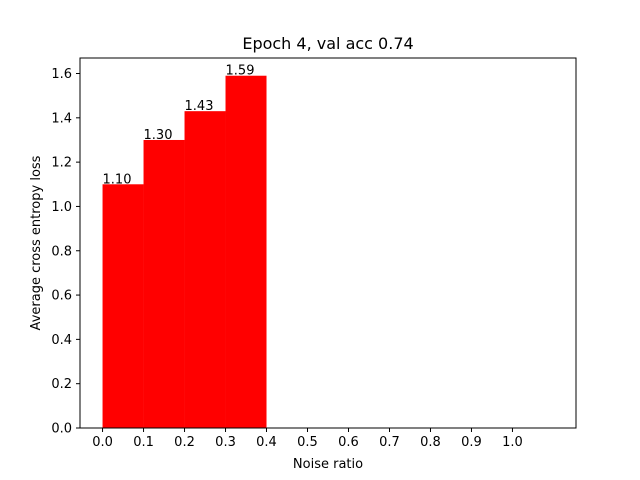 This screenshot has width=640, height=480. I want to click on x-tick-label-5: 0.5, so click(307, 442).